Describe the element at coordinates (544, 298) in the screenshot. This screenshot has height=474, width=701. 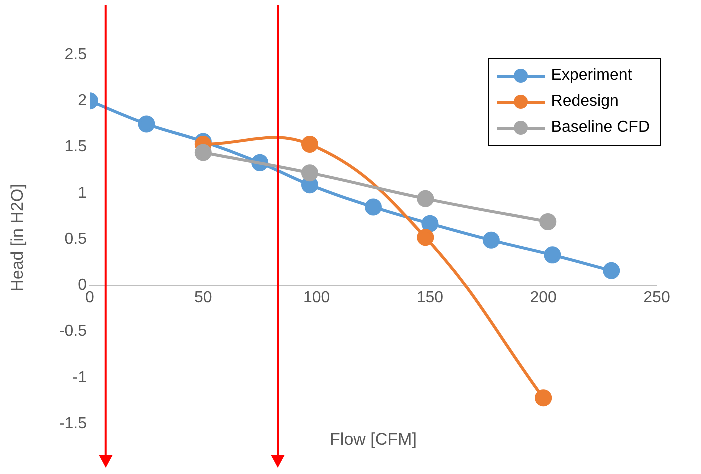
I see `x-tick-label: 200` at that location.